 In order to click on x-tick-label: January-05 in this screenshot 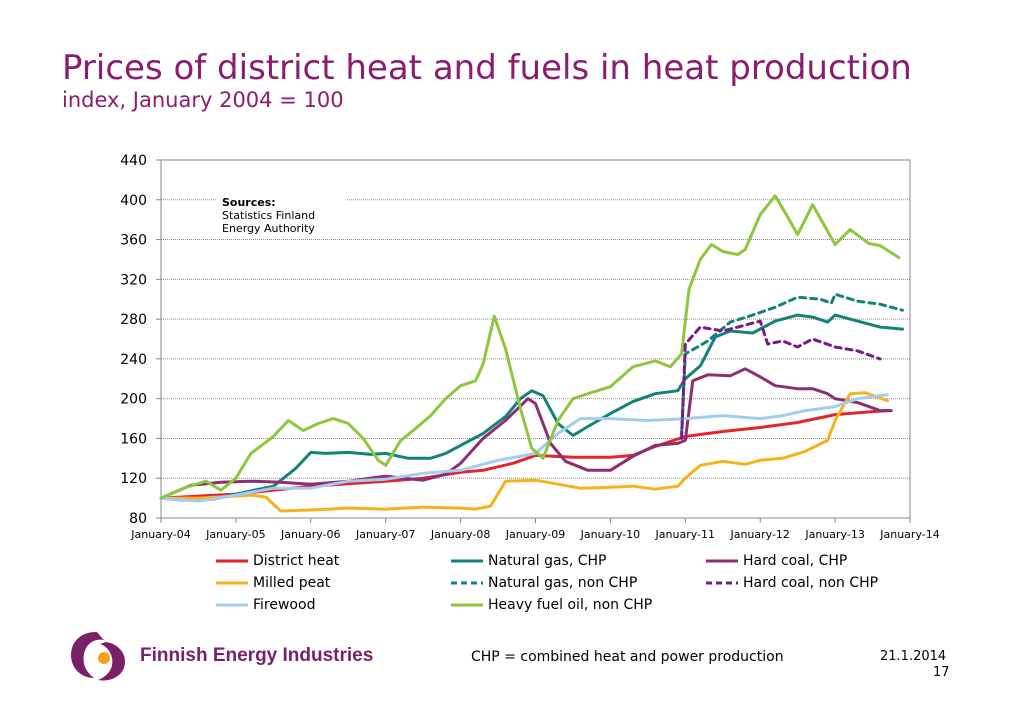, I will do `click(235, 534)`.